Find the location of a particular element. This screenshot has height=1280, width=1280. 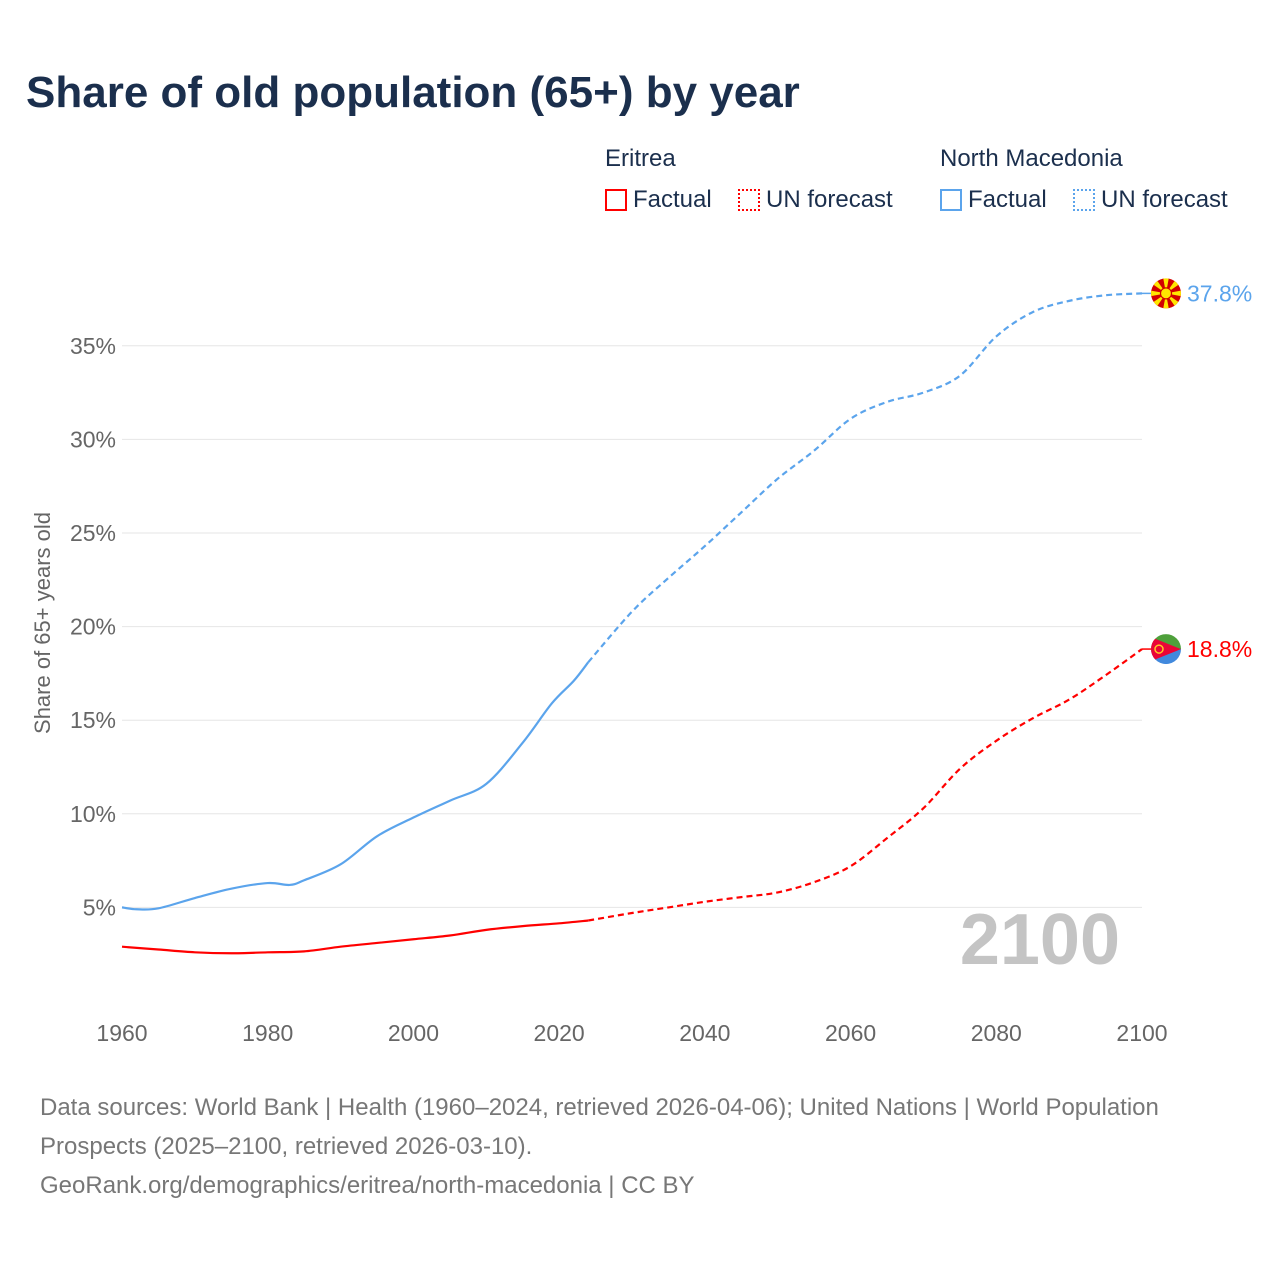

y-tick-label: 20% is located at coordinates (93, 627).